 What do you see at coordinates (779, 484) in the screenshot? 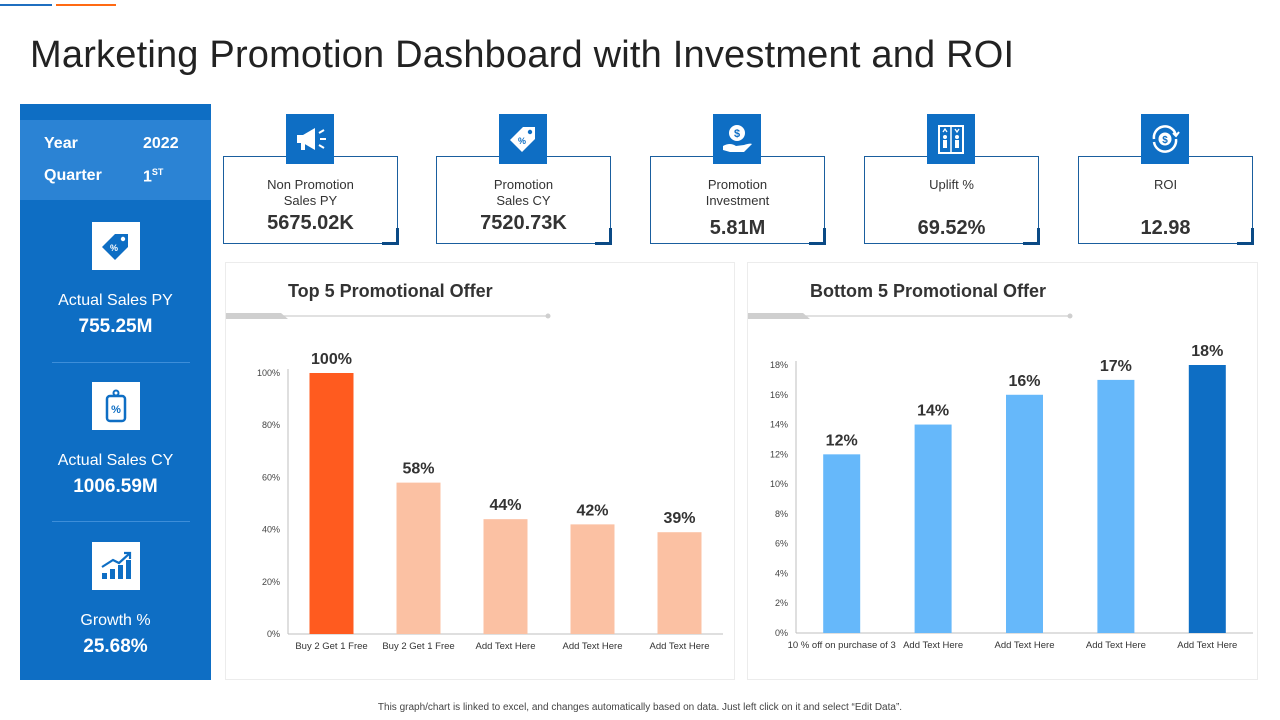
I see `y-tick-label: 10%` at bounding box center [779, 484].